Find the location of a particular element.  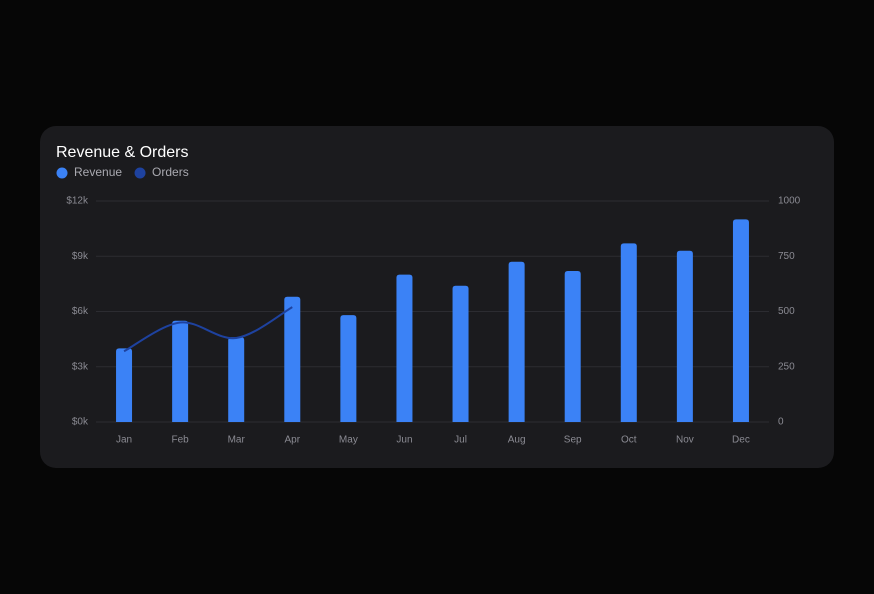

x-tick-label: Feb is located at coordinates (181, 440).